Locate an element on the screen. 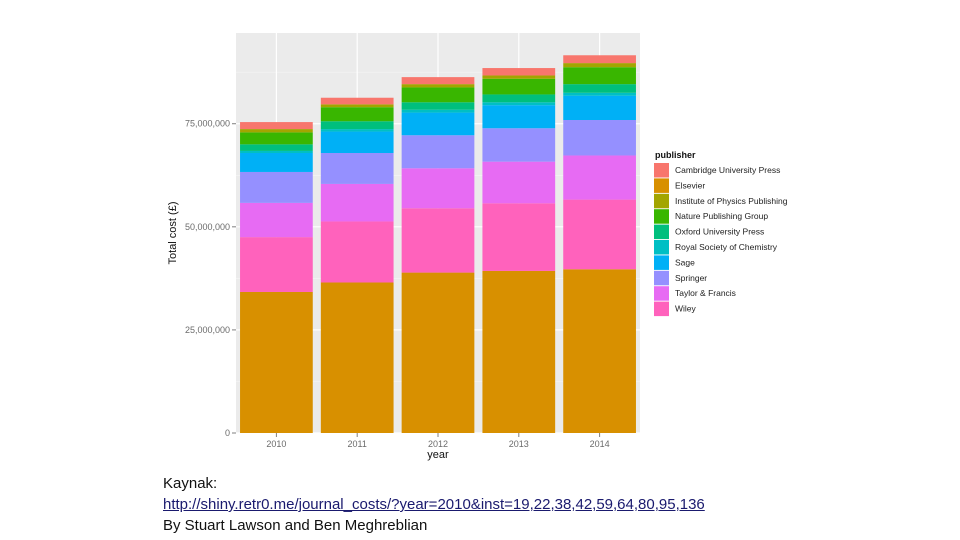  y-tick-label: 25,000,000 is located at coordinates (207, 330).